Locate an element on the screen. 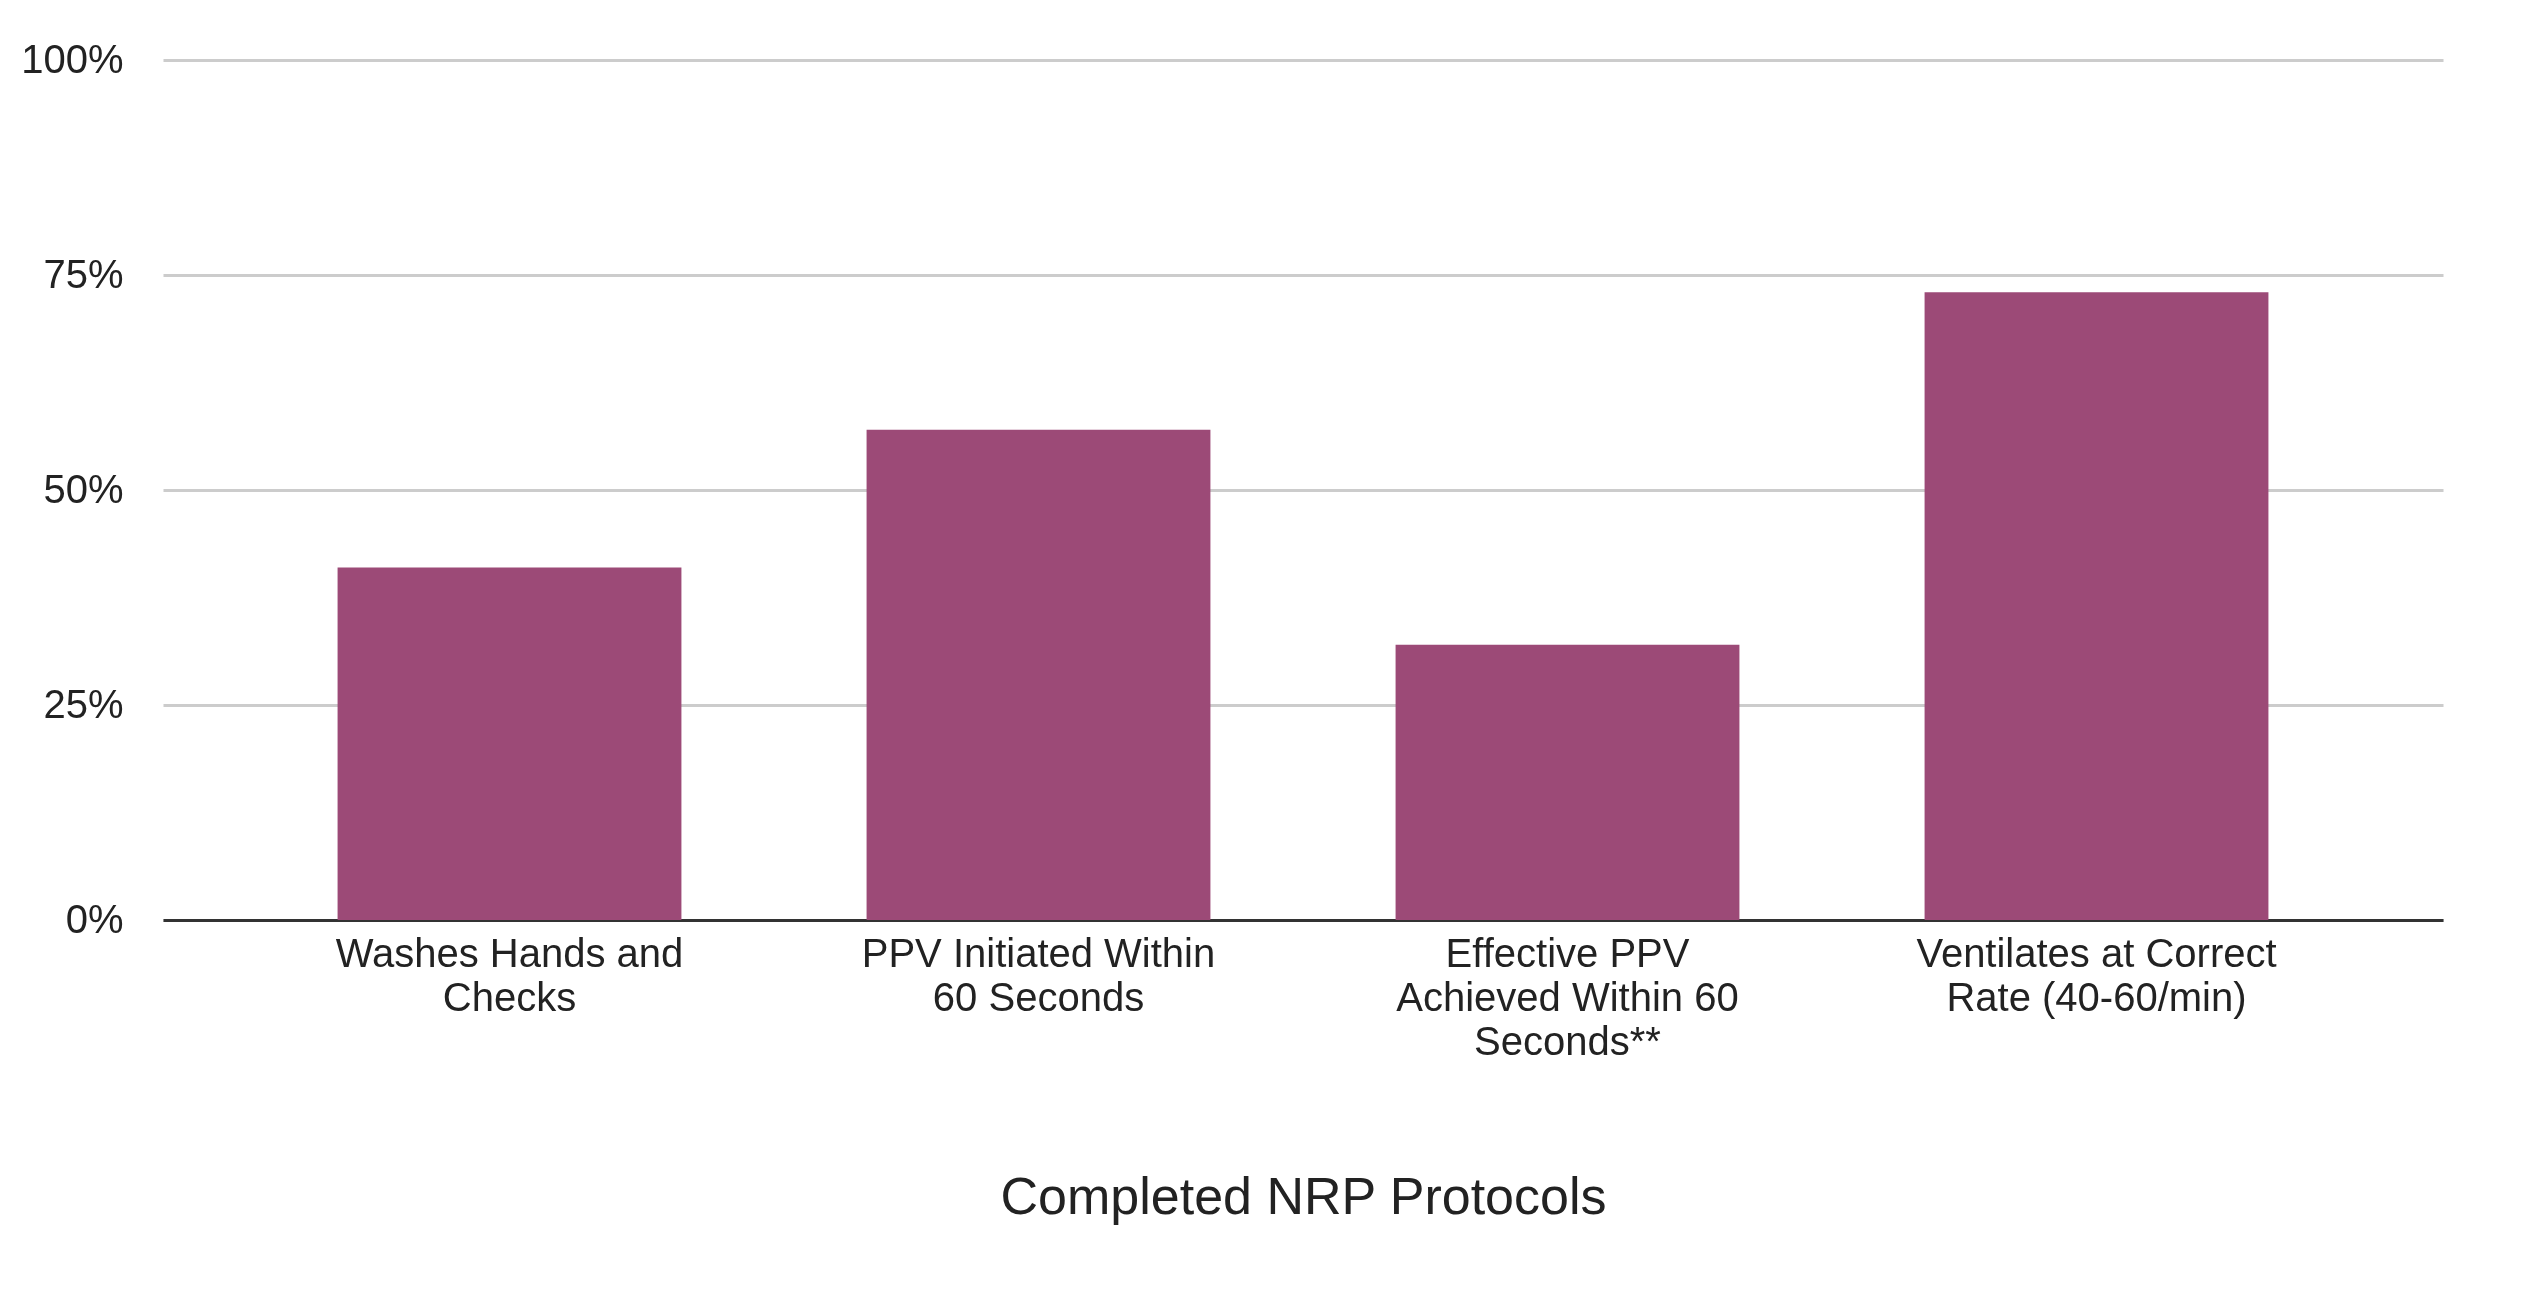 The width and height of the screenshot is (2525, 1293). y-tick-label: 75% is located at coordinates (83, 273).